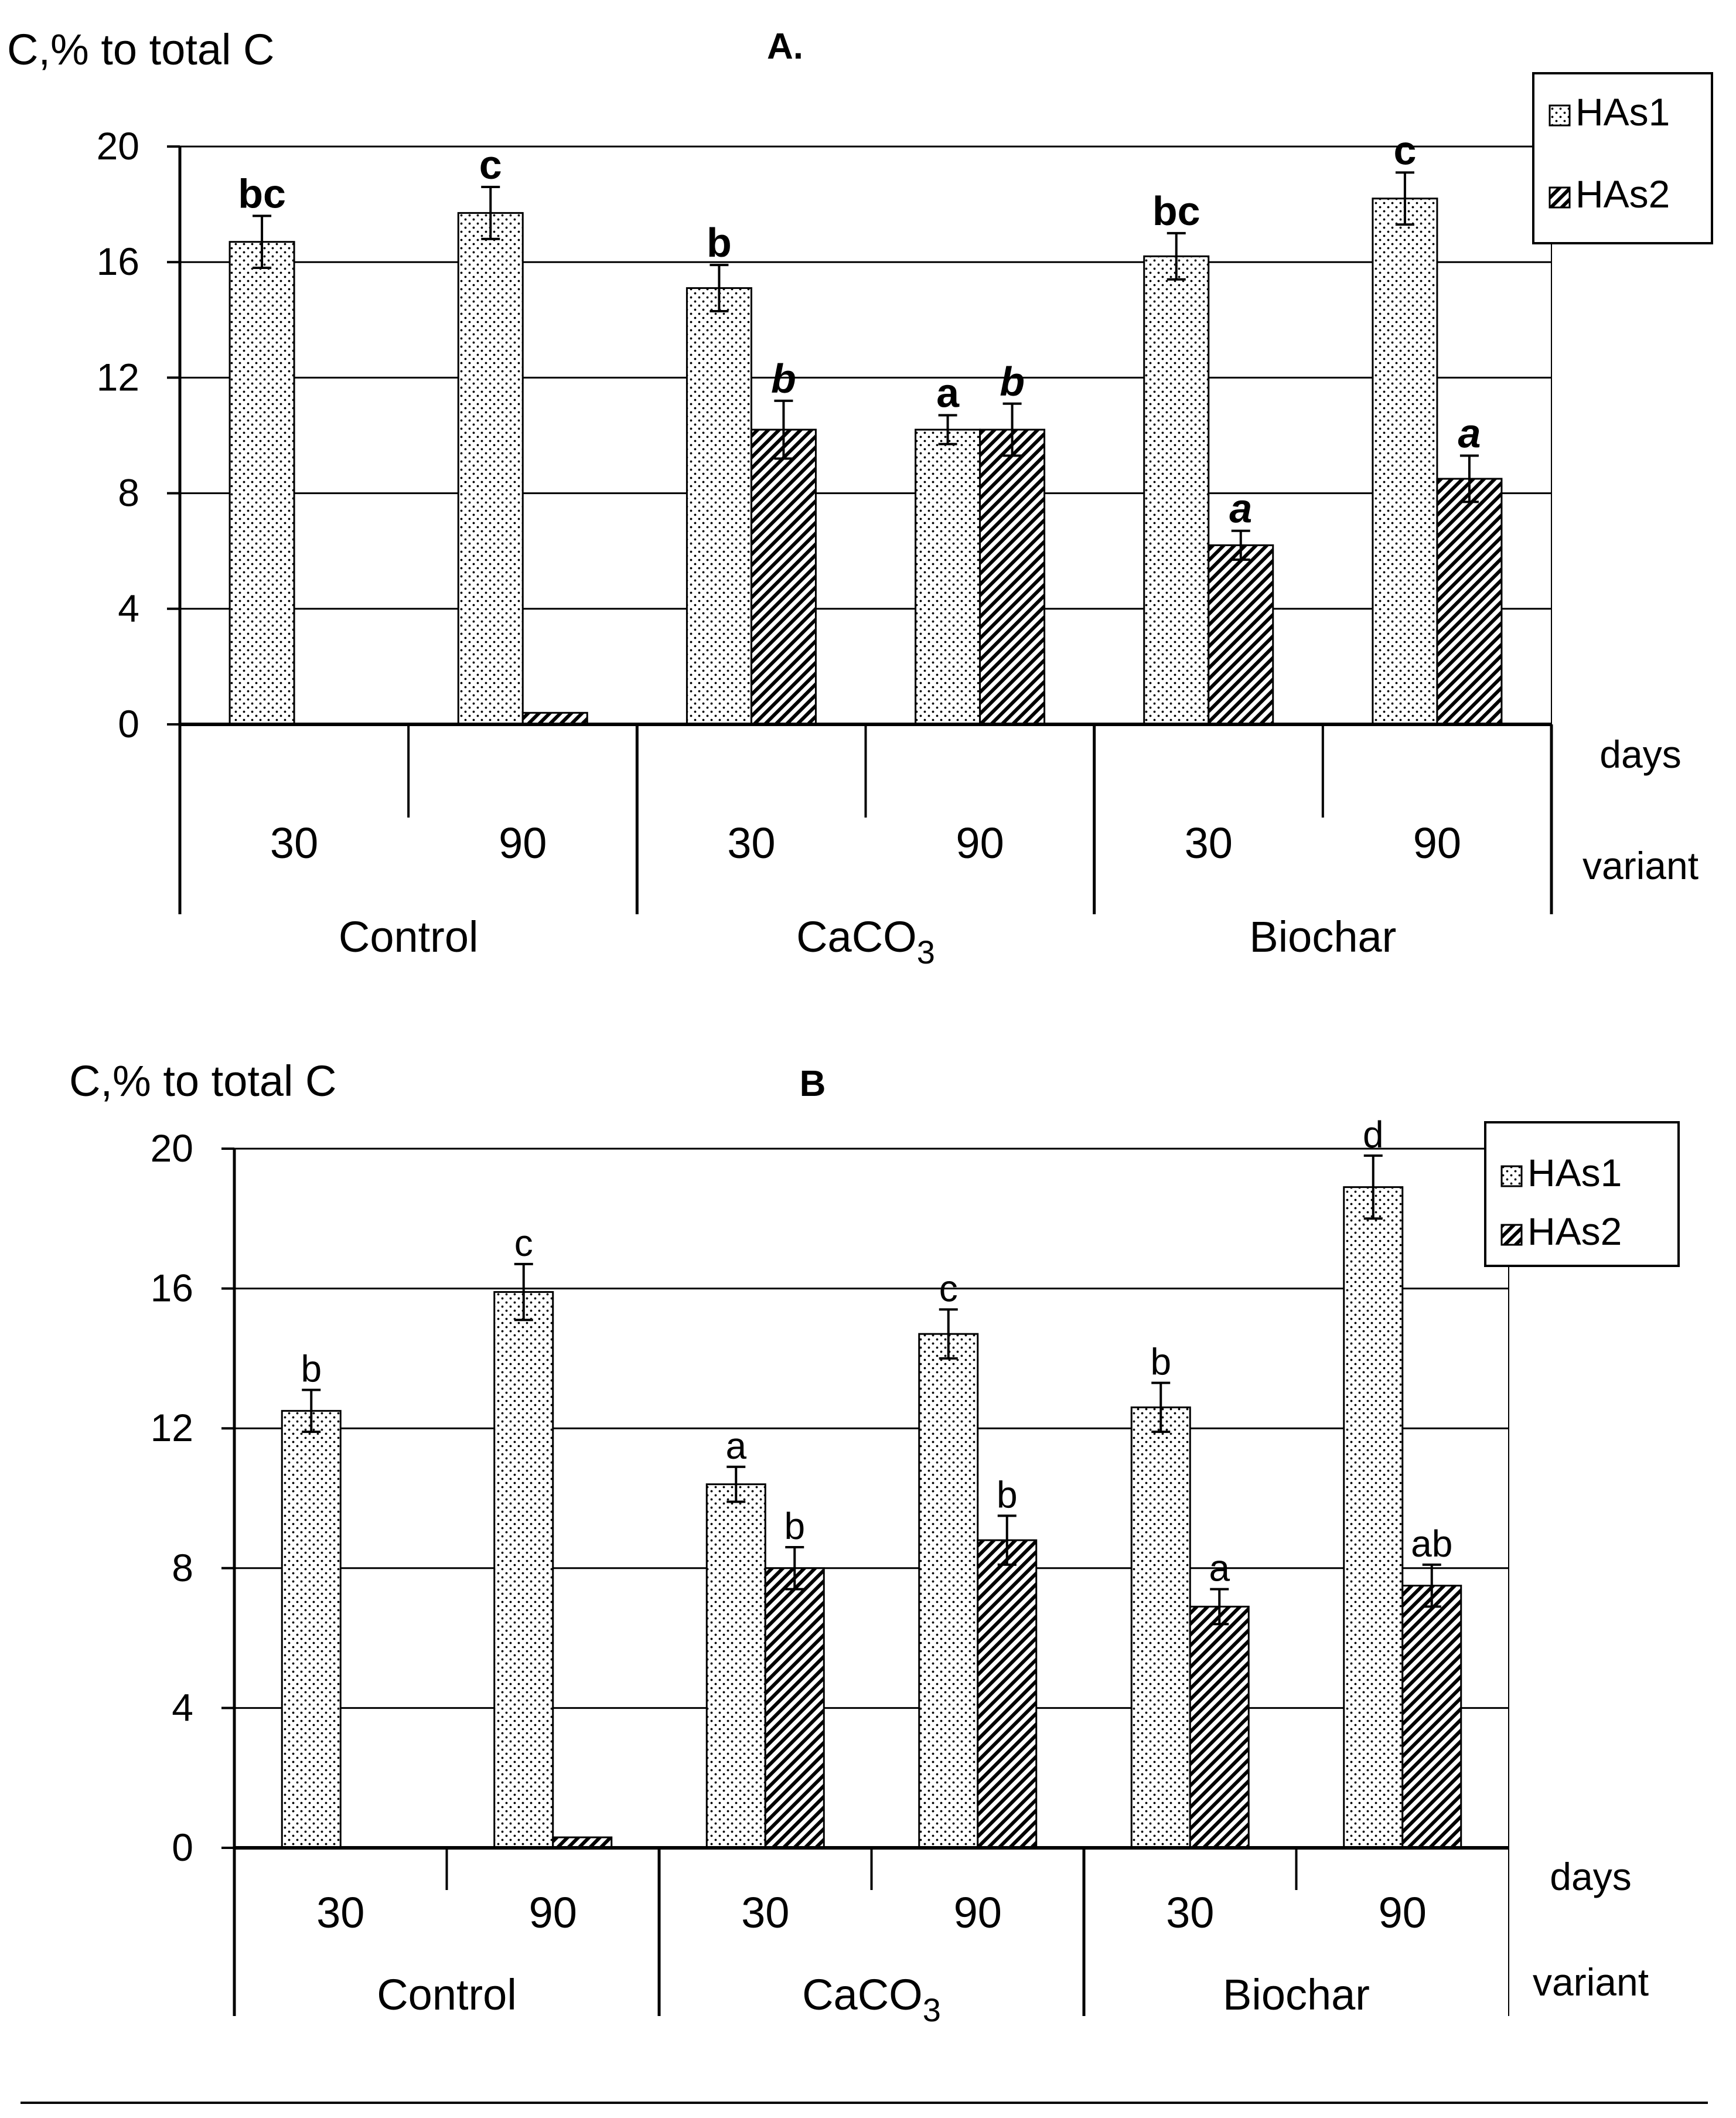 The image size is (1736, 2118). I want to click on legend-box, so click(1622, 158).